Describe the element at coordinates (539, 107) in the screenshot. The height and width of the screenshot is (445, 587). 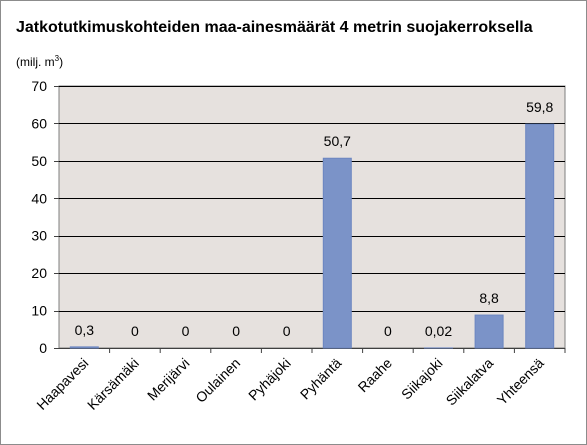
I see `data-label: 59,8` at that location.